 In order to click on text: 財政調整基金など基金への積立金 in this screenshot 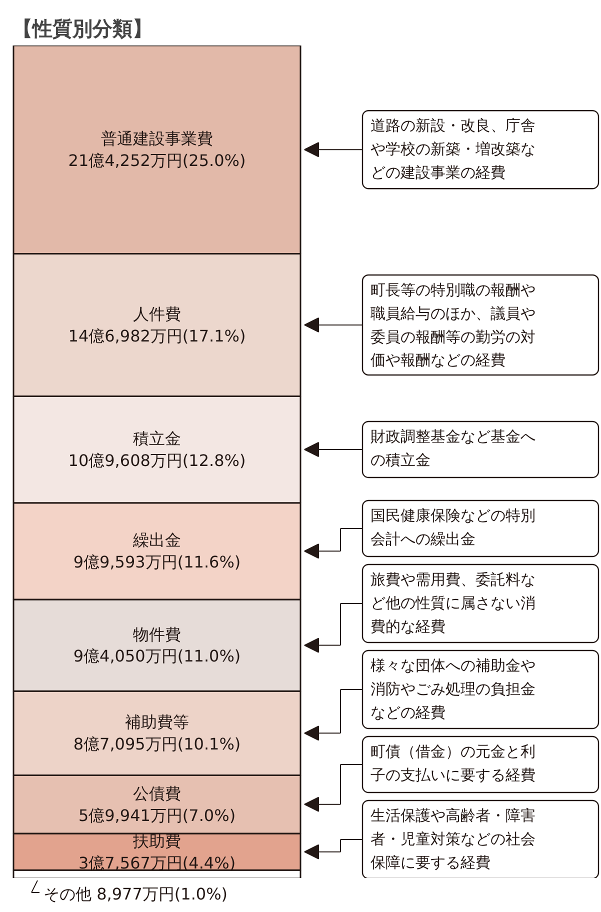, I will do `click(453, 448)`.